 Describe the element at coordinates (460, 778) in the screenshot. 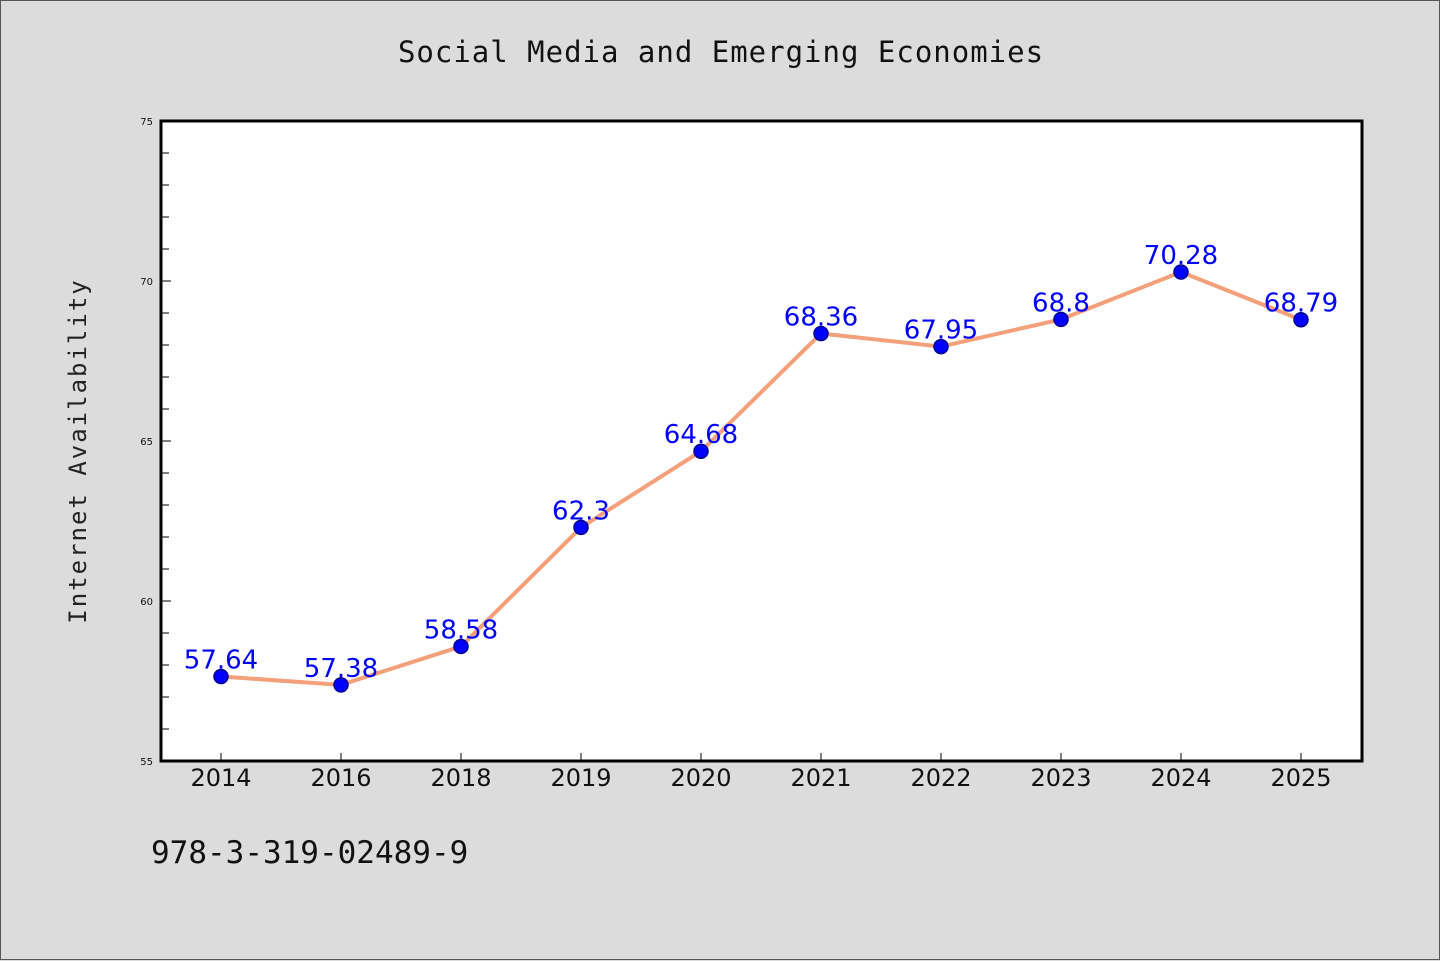

I see `x-tick-label: 2018` at that location.